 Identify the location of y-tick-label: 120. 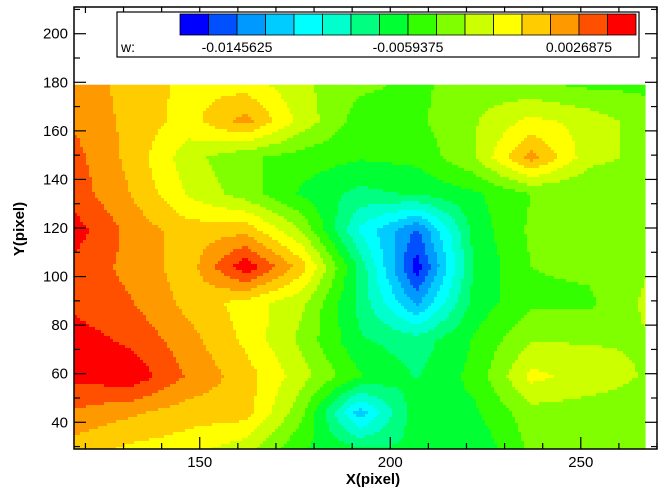
(55, 228).